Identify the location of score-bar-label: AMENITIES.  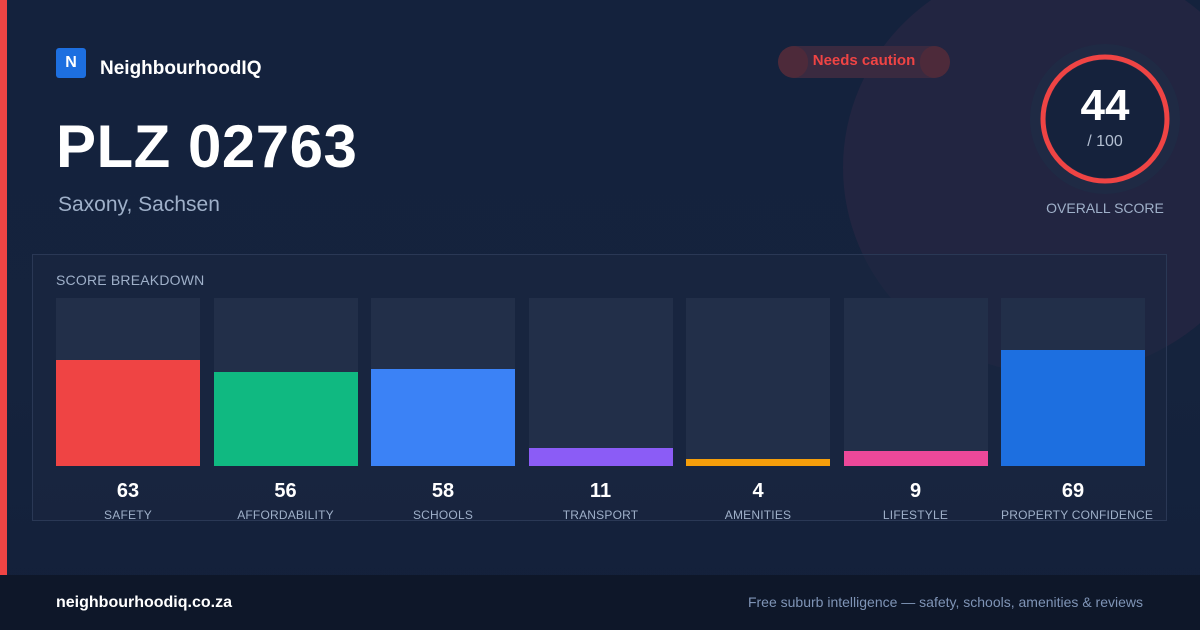
(758, 515).